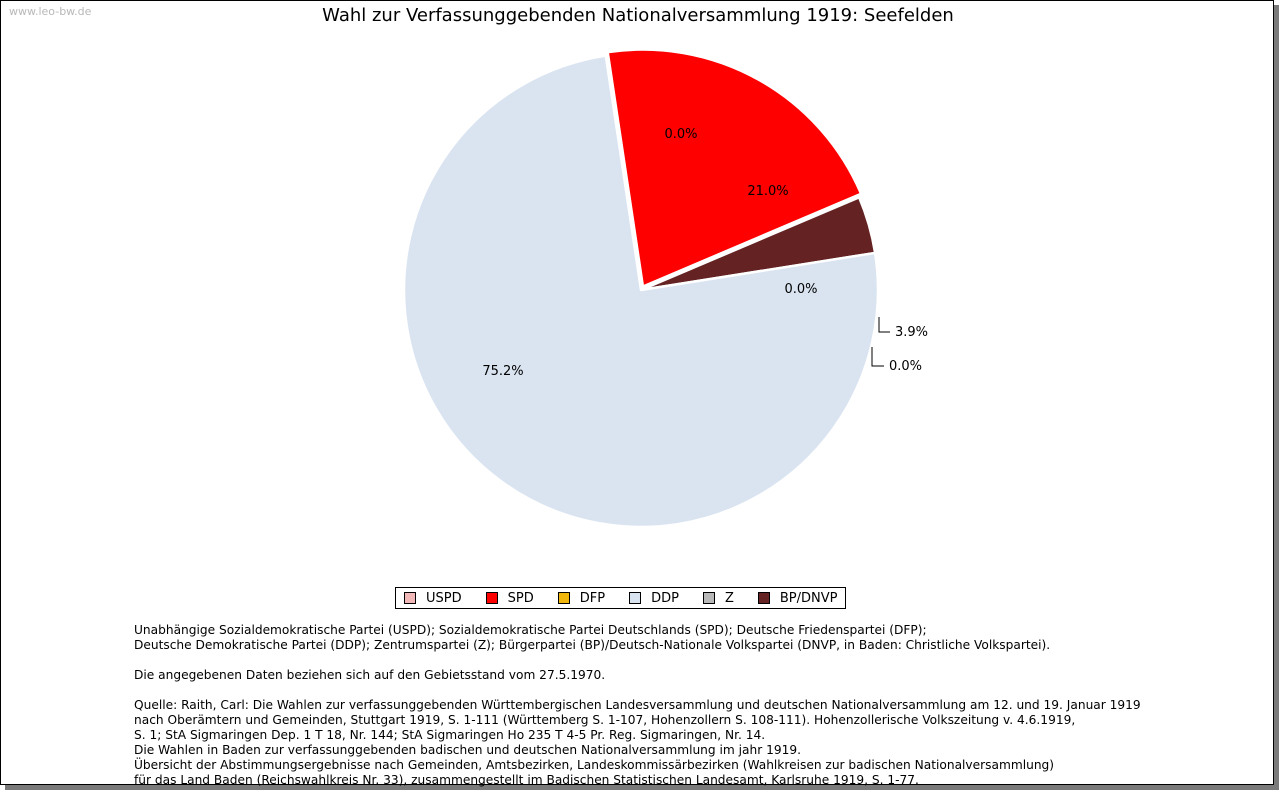 The height and width of the screenshot is (791, 1280). Describe the element at coordinates (491, 598) in the screenshot. I see `legend-swatch-spd` at that location.